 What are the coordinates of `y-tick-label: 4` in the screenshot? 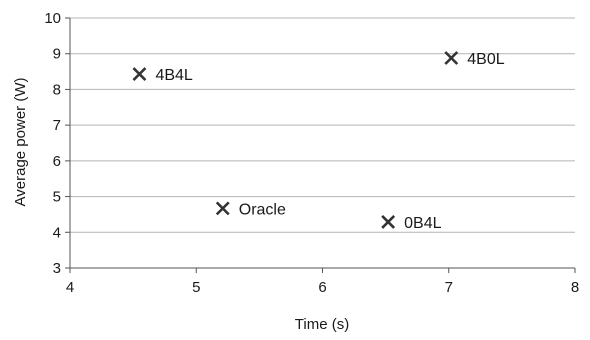 It's located at (57, 232).